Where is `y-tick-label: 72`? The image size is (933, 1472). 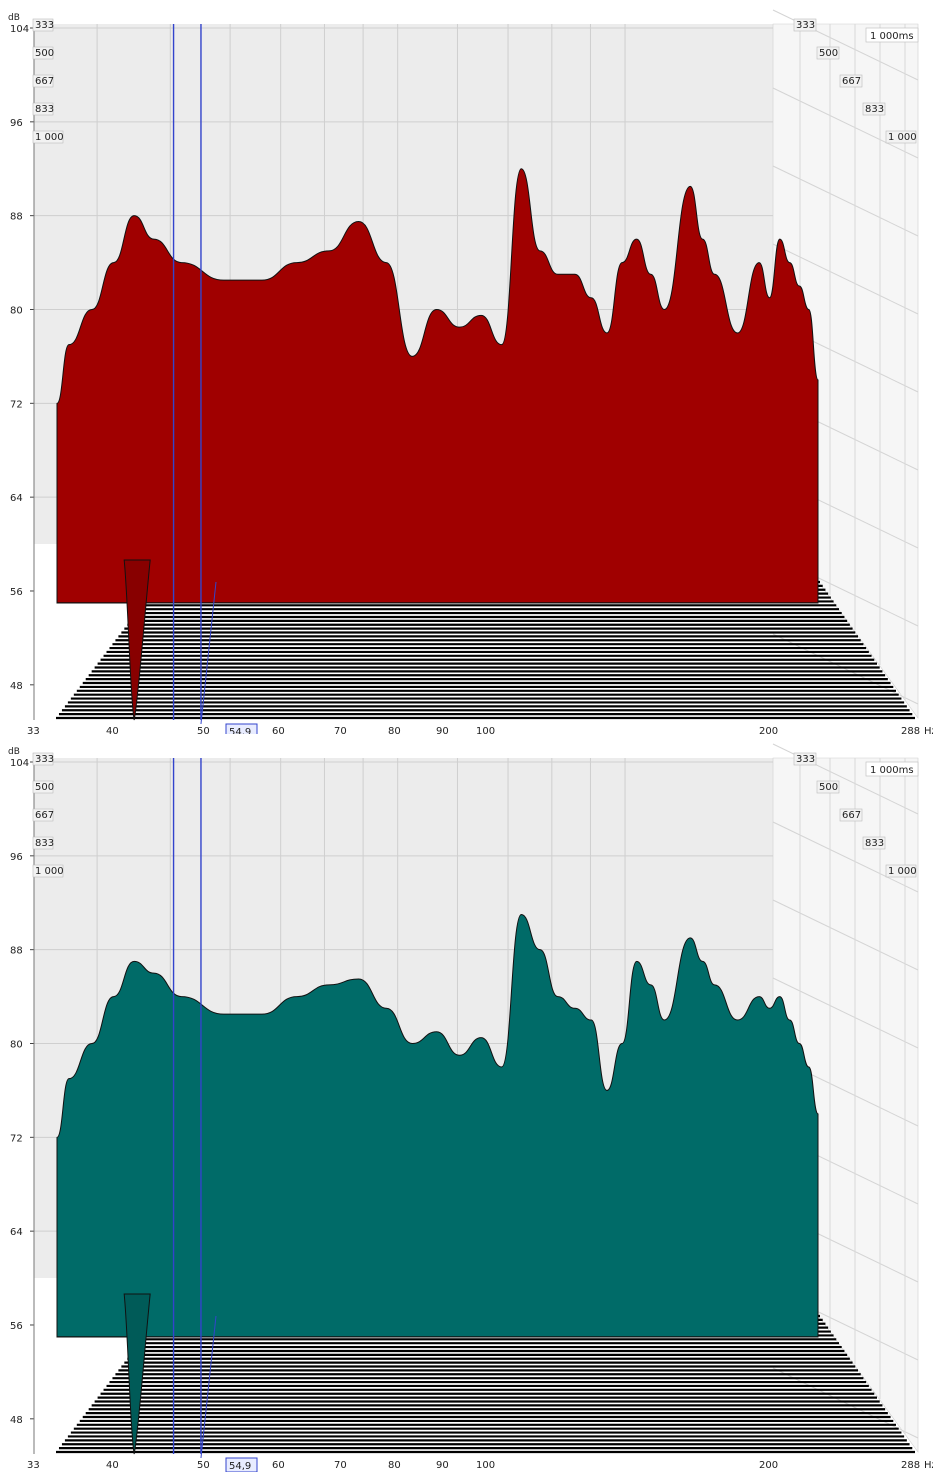 y-tick-label: 72 is located at coordinates (16, 404).